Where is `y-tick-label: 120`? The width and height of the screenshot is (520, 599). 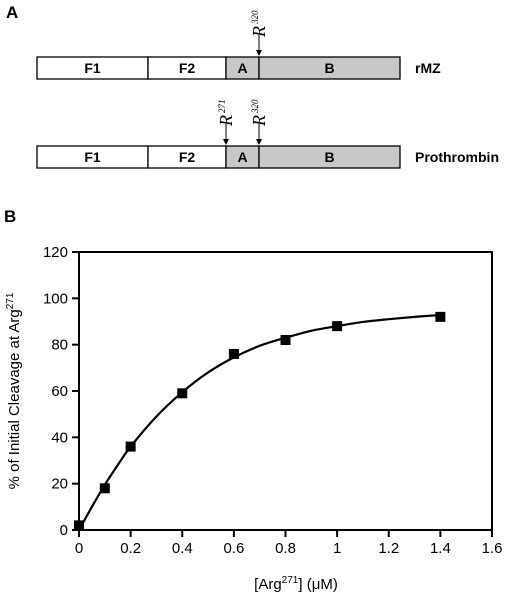
y-tick-label: 120 is located at coordinates (55, 252).